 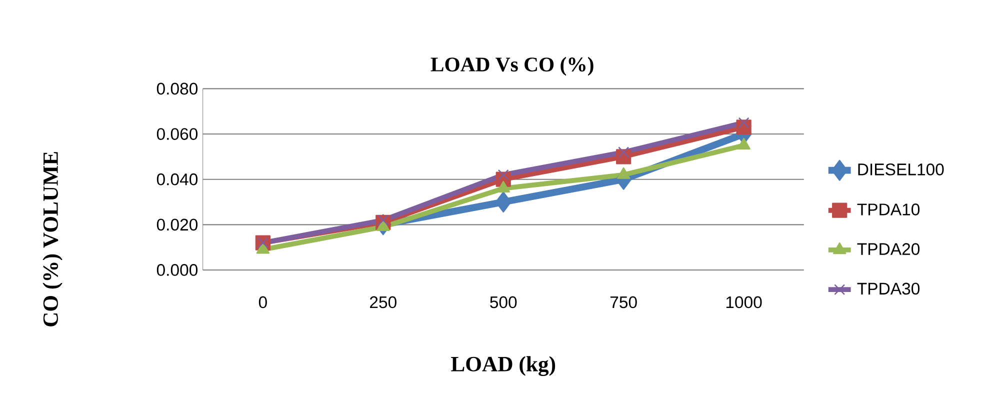 What do you see at coordinates (177, 270) in the screenshot?
I see `y-tick-label: 0.000` at bounding box center [177, 270].